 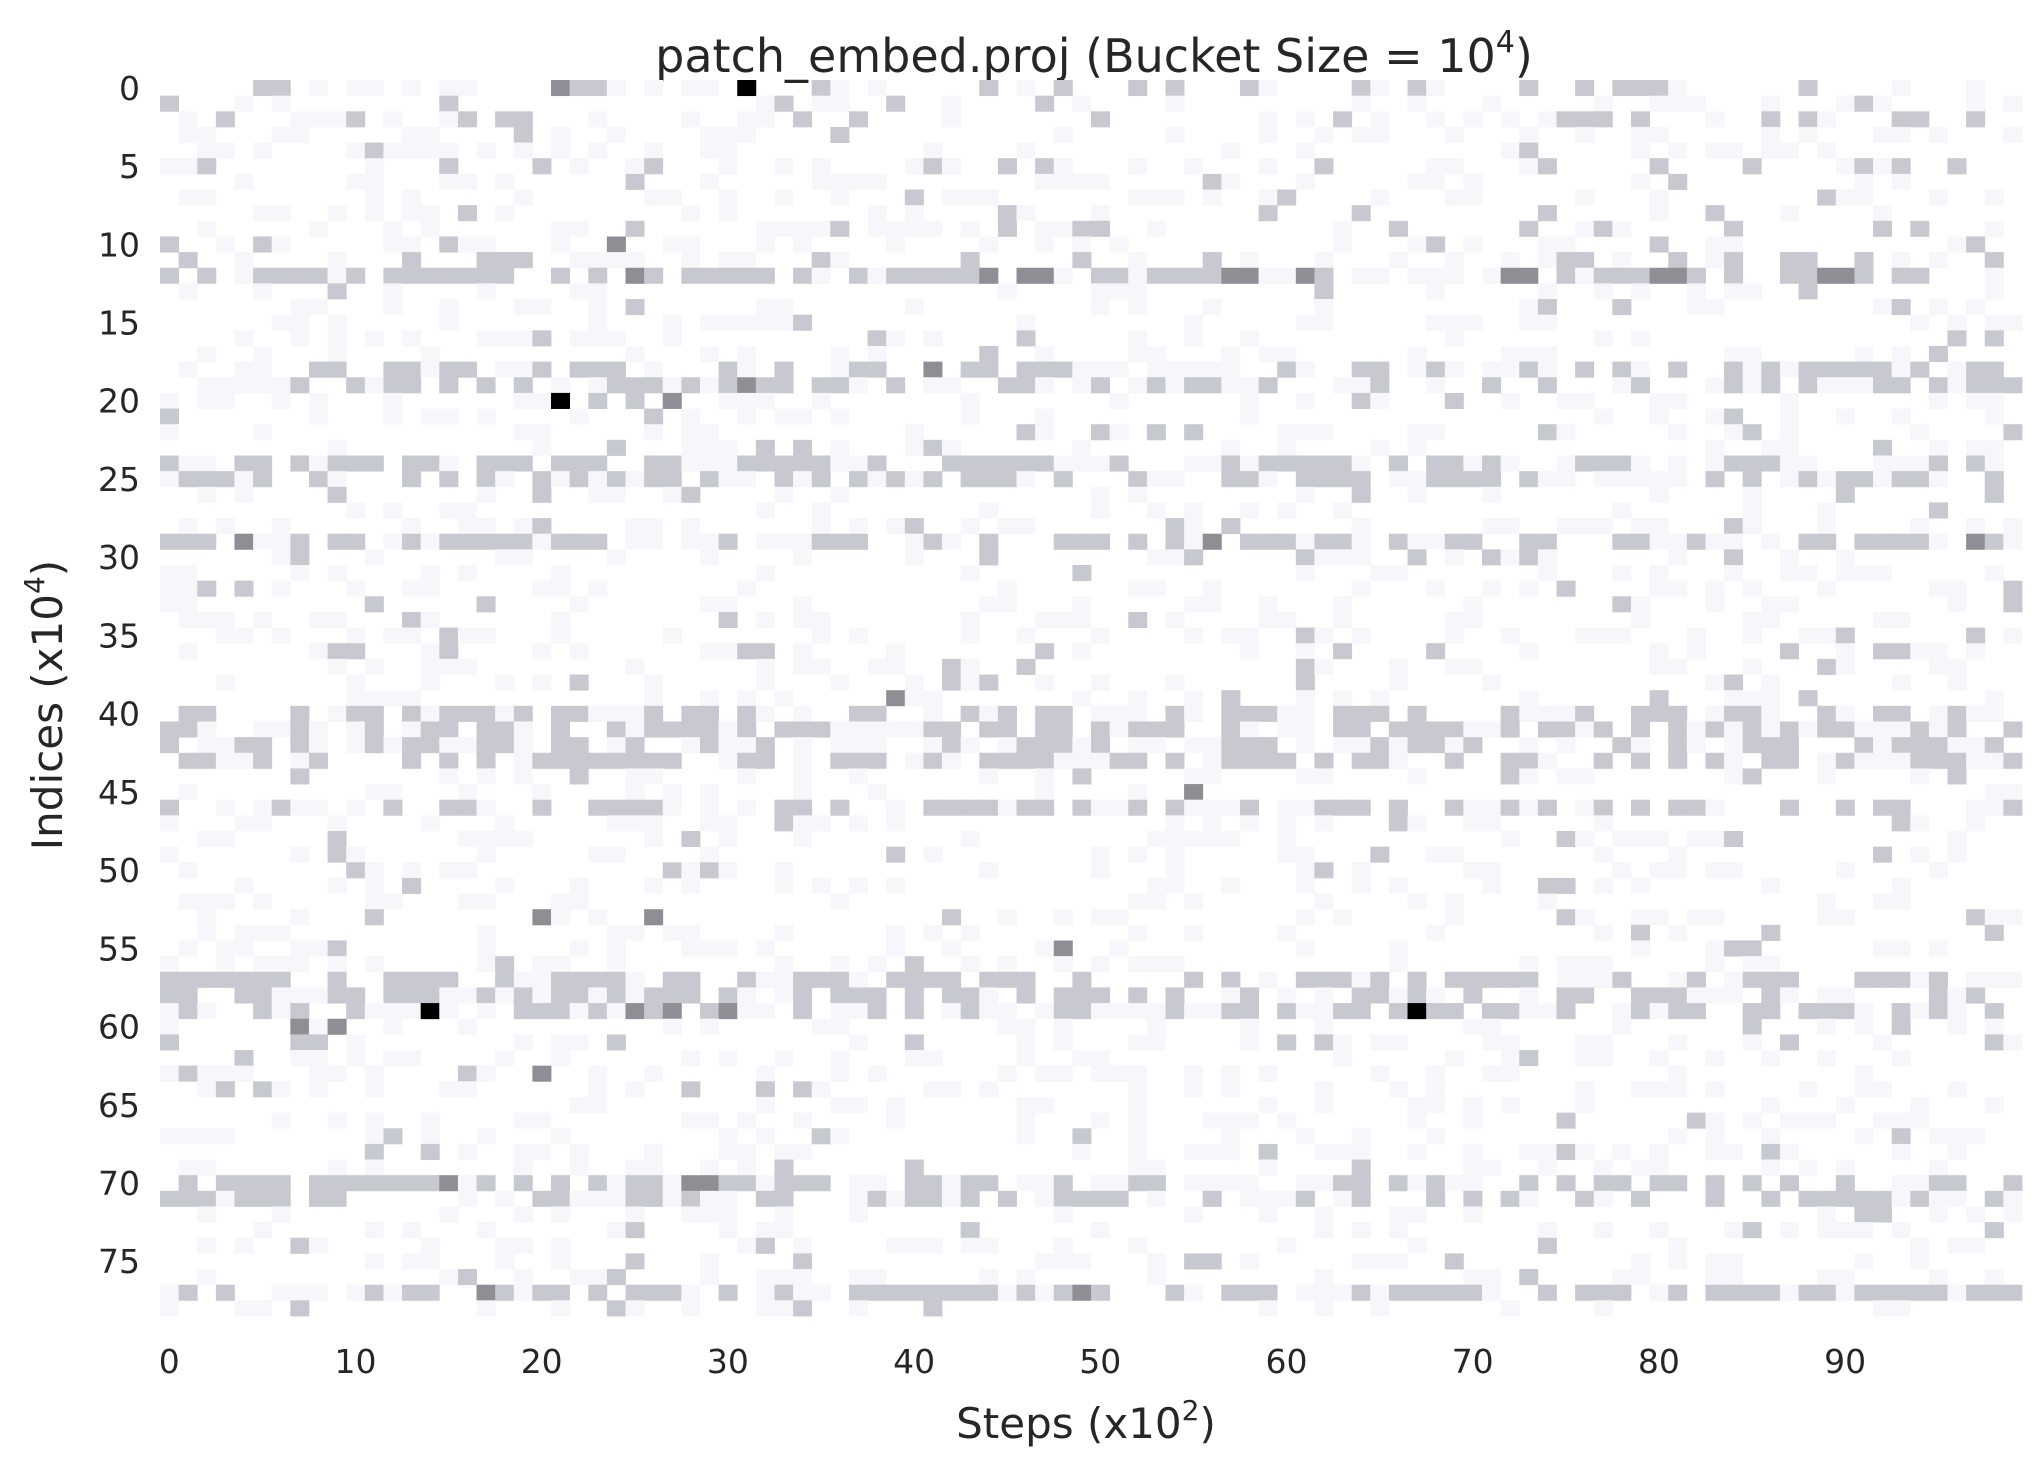 I want to click on x-tick-label: 30, so click(x=728, y=1361).